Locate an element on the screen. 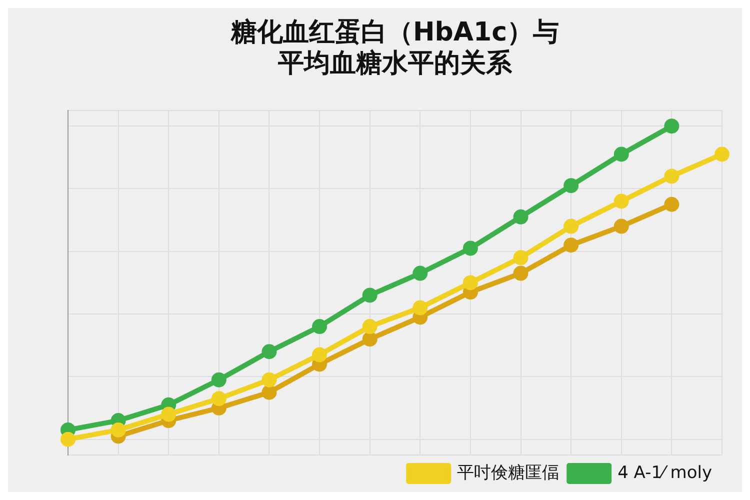 The width and height of the screenshot is (750, 500). legend-label: 平吋倹糖匩偪 is located at coordinates (508, 472).